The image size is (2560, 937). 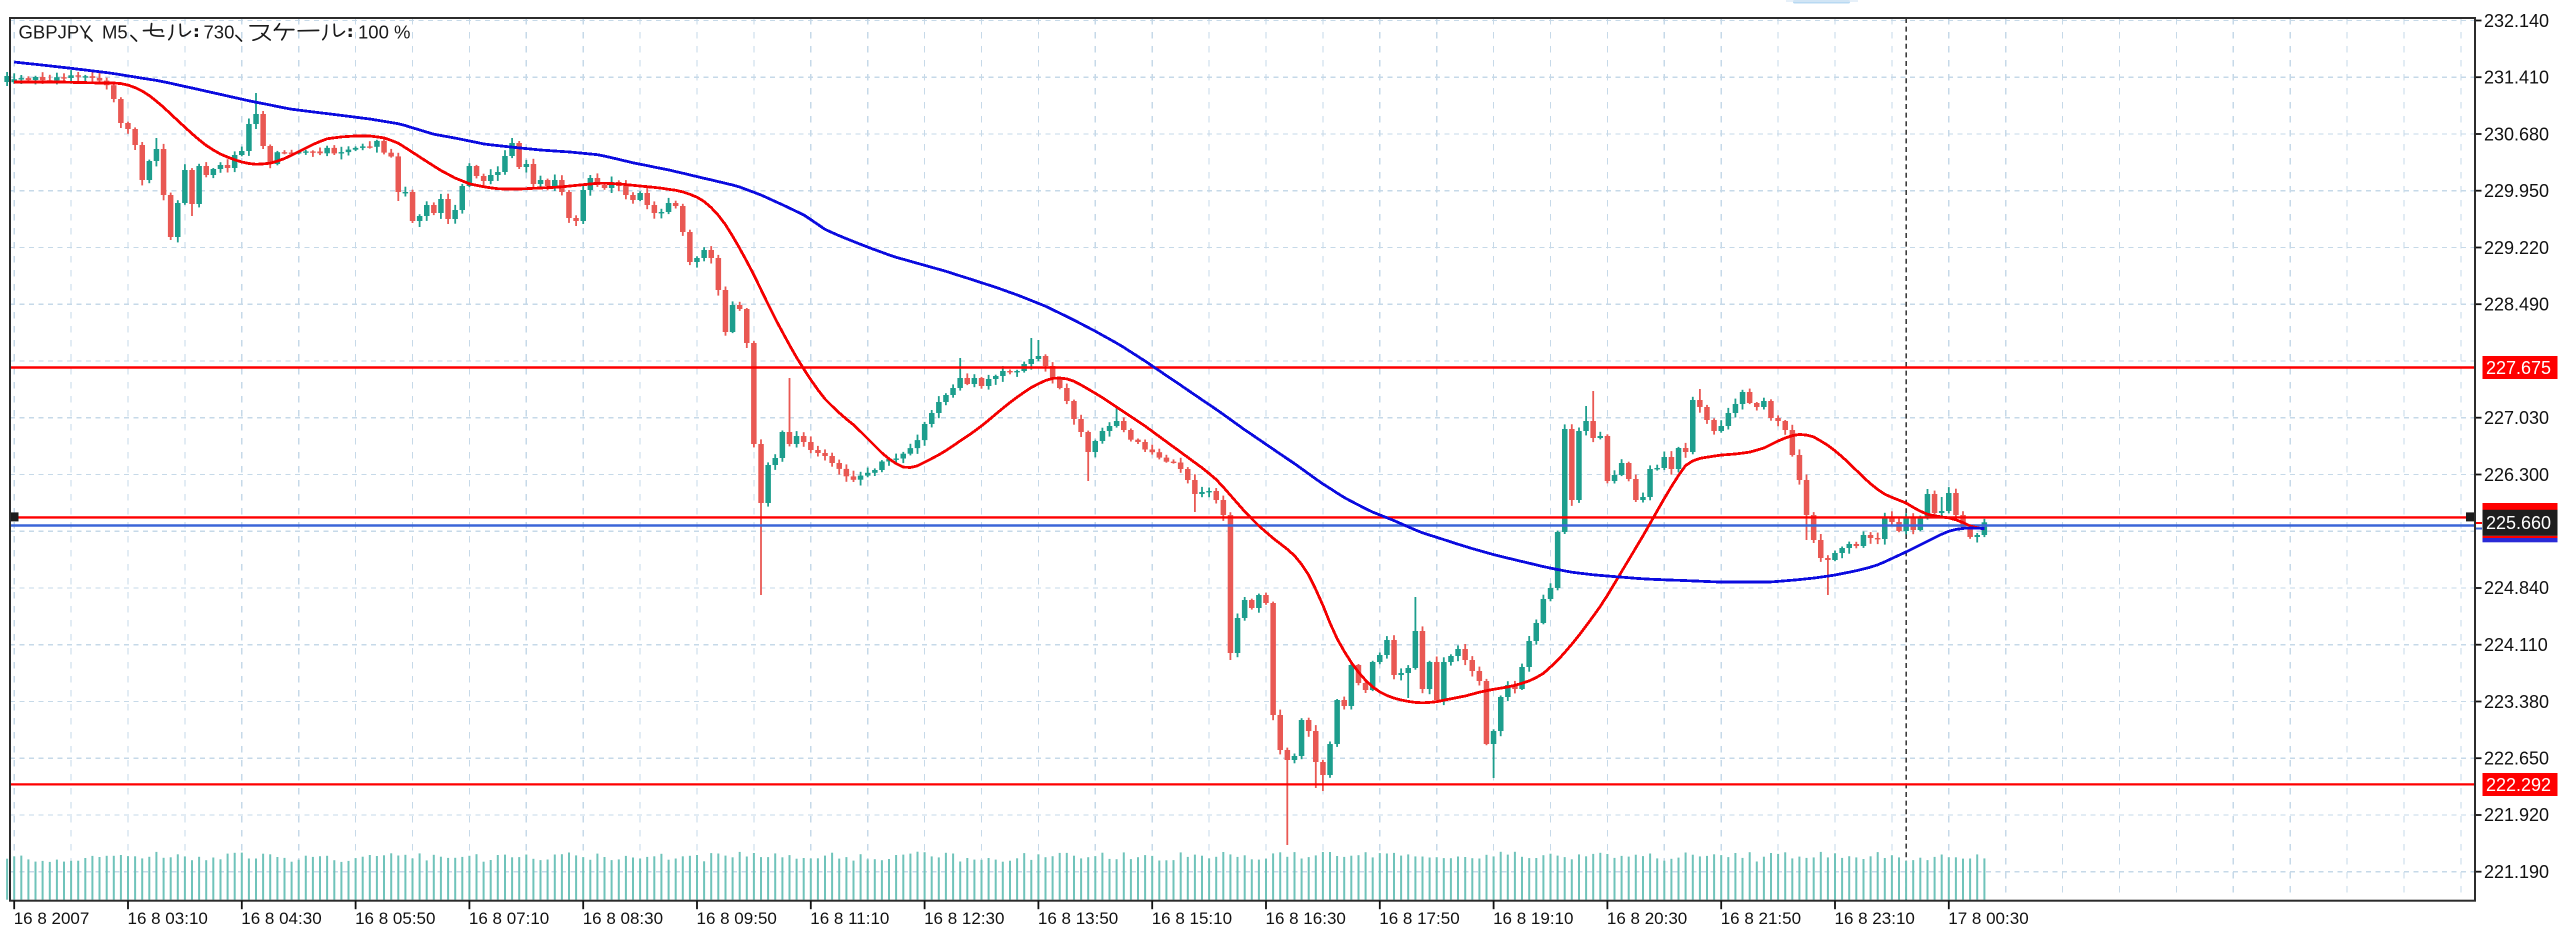 What do you see at coordinates (2518, 368) in the screenshot?
I see `svg-text: 227.675` at bounding box center [2518, 368].